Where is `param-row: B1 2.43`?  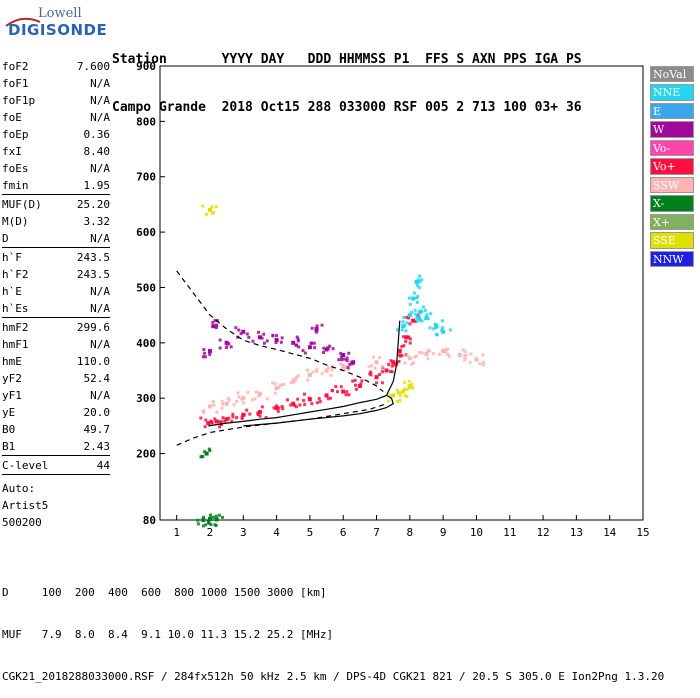 param-row: B1 2.43 is located at coordinates (56, 446).